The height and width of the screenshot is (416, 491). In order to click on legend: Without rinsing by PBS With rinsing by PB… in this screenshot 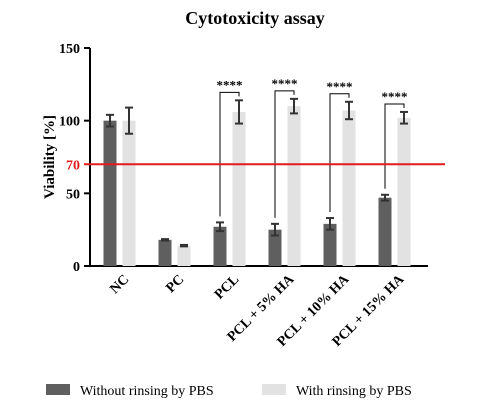, I will do `click(229, 391)`.